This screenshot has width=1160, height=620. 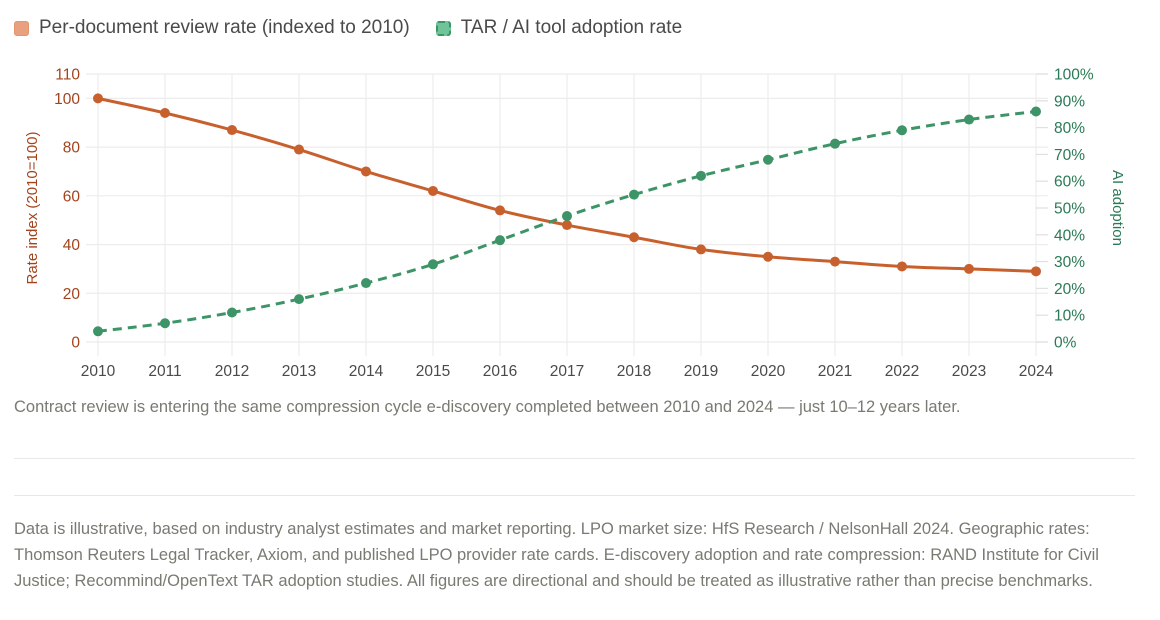 I want to click on x-tick-label: 2017, so click(x=567, y=371).